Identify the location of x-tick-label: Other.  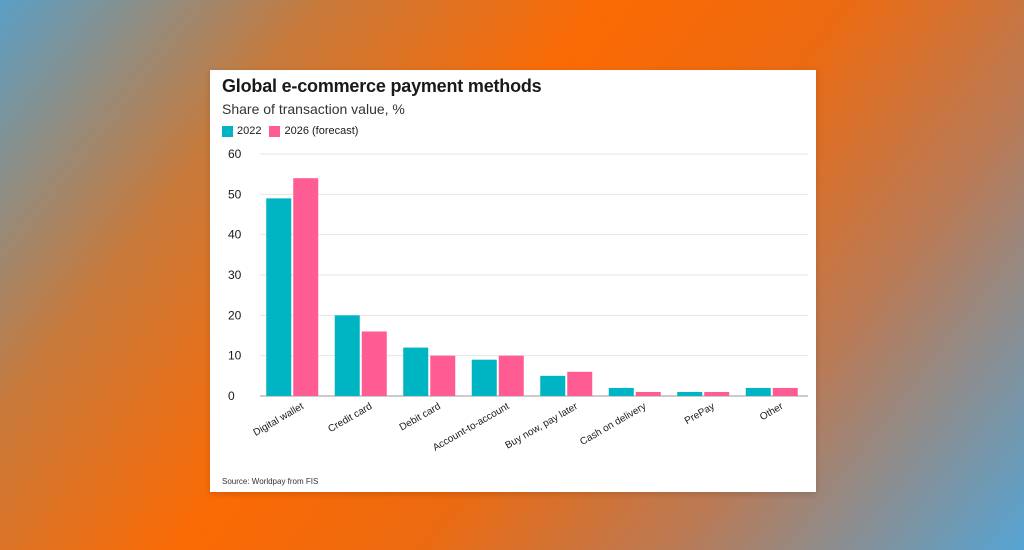
(772, 412).